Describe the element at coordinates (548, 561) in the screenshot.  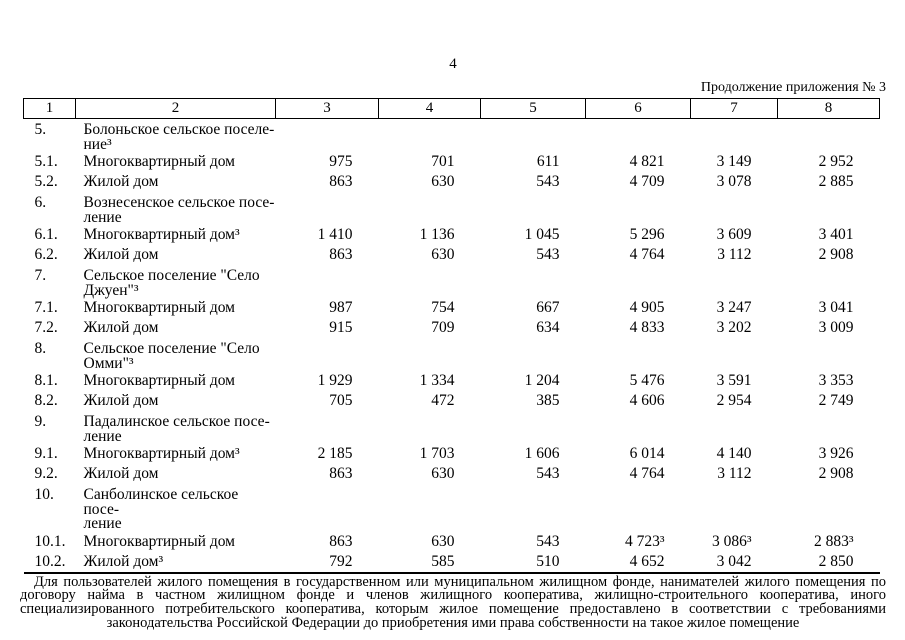
I see `value-col-5: 510` at that location.